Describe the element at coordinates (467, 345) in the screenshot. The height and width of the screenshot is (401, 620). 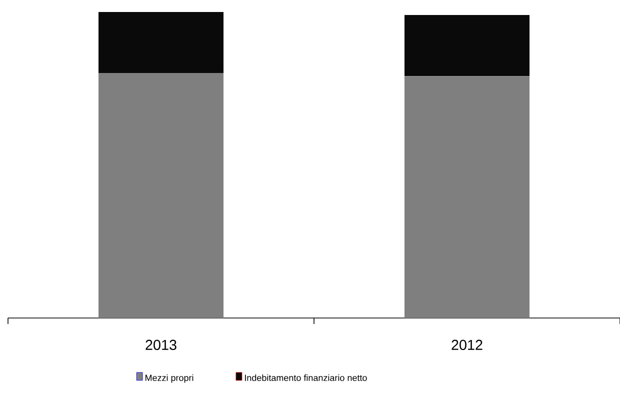
I see `x-tick-label: 2012` at that location.